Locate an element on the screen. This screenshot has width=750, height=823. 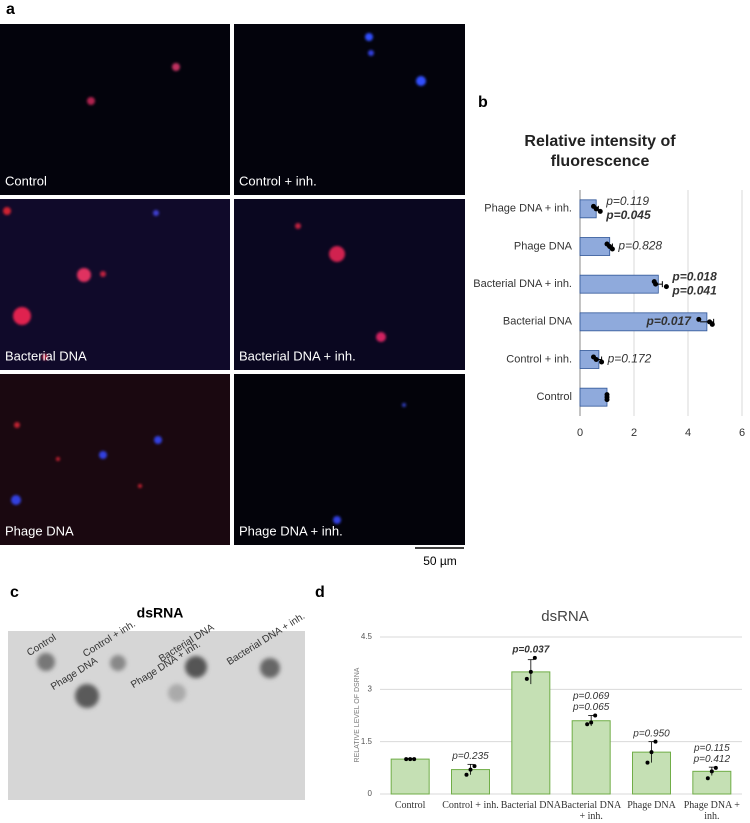
x-tick-label: Phage DNA + inh. is located at coordinates (711, 811).